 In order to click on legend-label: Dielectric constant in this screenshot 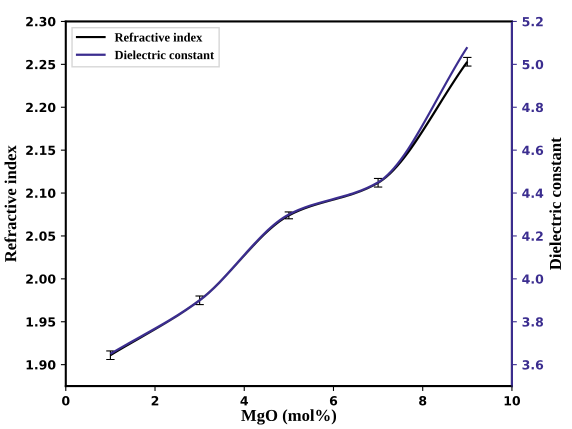, I will do `click(164, 55)`.